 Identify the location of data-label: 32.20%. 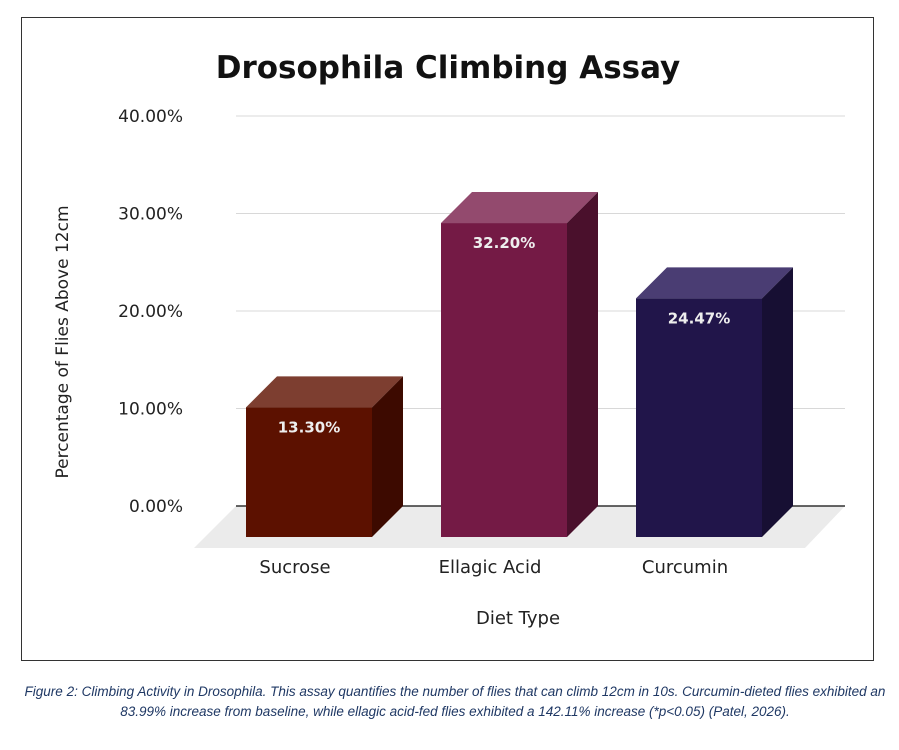
(504, 243).